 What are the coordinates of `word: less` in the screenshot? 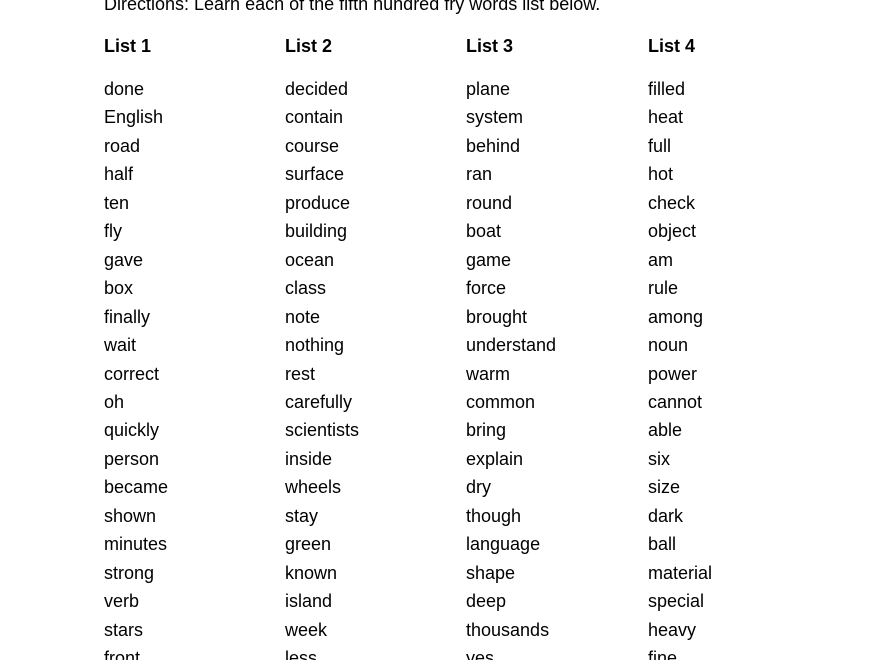 It's located at (301, 654).